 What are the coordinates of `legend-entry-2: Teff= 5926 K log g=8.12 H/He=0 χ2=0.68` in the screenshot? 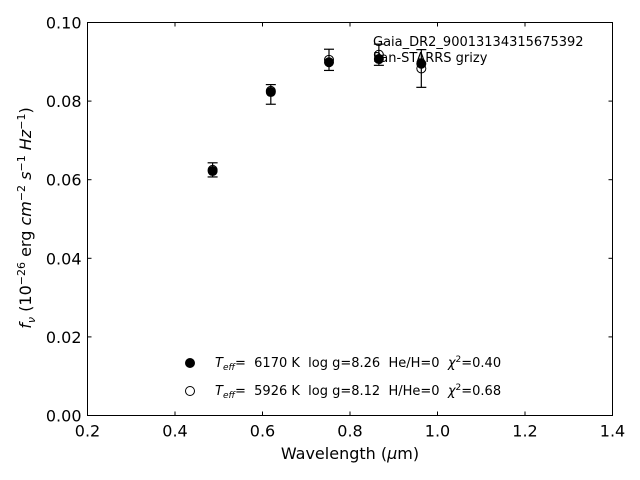 It's located at (358, 392).